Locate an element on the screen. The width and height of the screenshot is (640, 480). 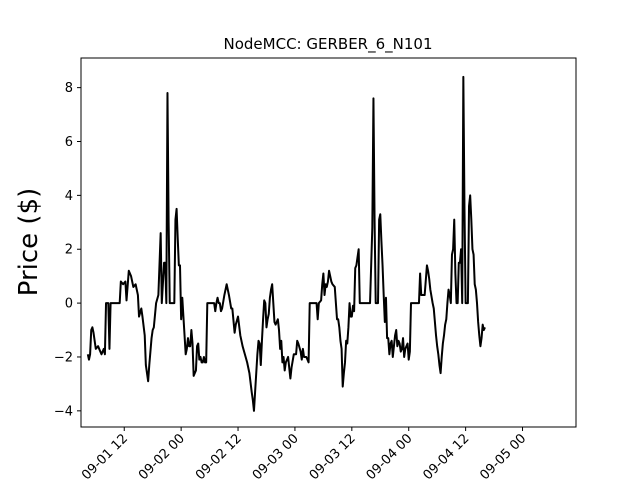
y-tick-label: 0 is located at coordinates (69, 304).